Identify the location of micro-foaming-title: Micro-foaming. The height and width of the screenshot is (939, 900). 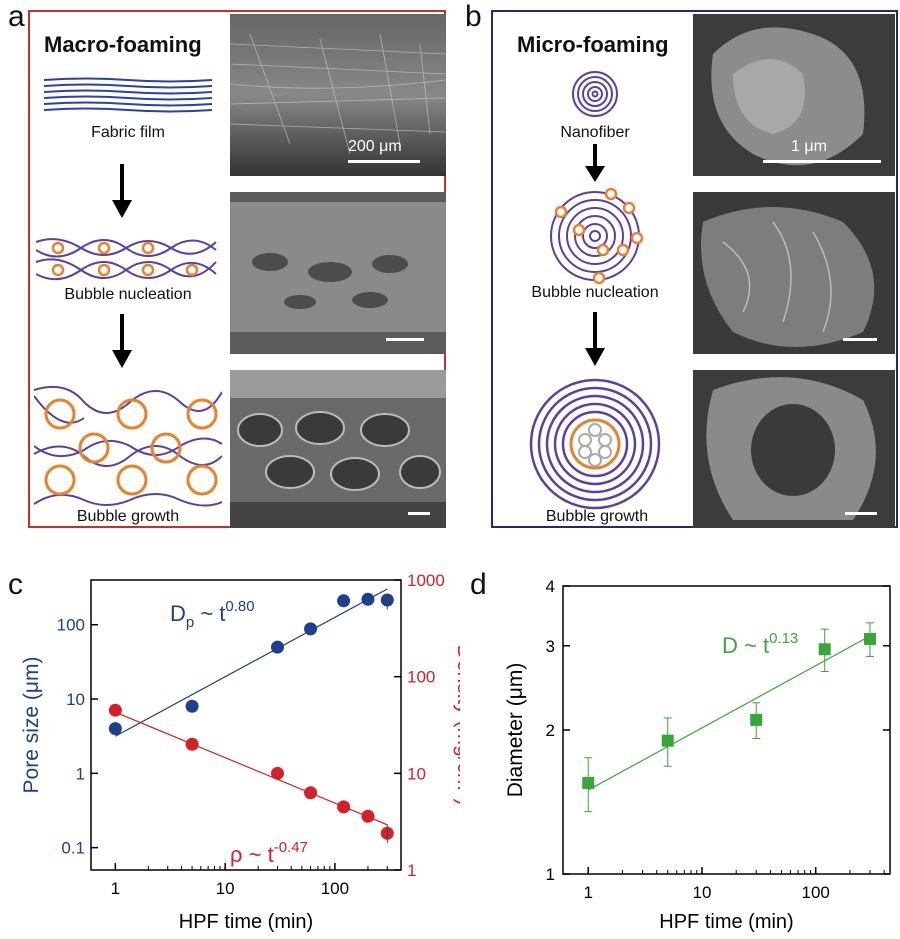
(593, 44).